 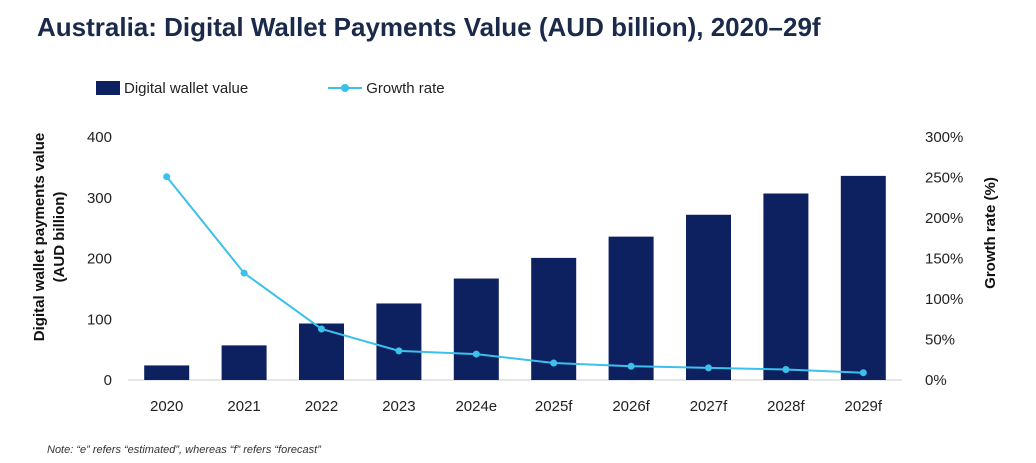 I want to click on legend-line-swatch, so click(x=345, y=88).